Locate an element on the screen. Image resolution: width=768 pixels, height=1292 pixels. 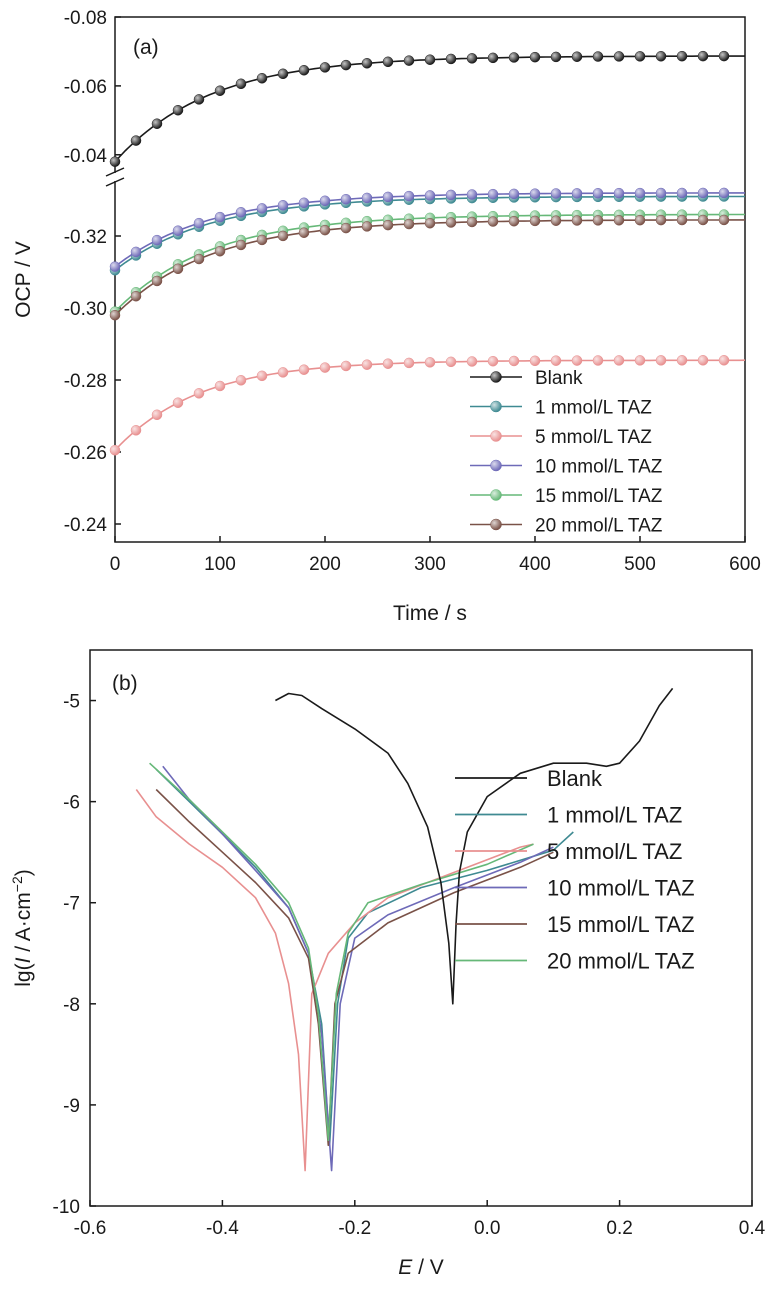
y-tick-label: -0.06 is located at coordinates (85, 87).